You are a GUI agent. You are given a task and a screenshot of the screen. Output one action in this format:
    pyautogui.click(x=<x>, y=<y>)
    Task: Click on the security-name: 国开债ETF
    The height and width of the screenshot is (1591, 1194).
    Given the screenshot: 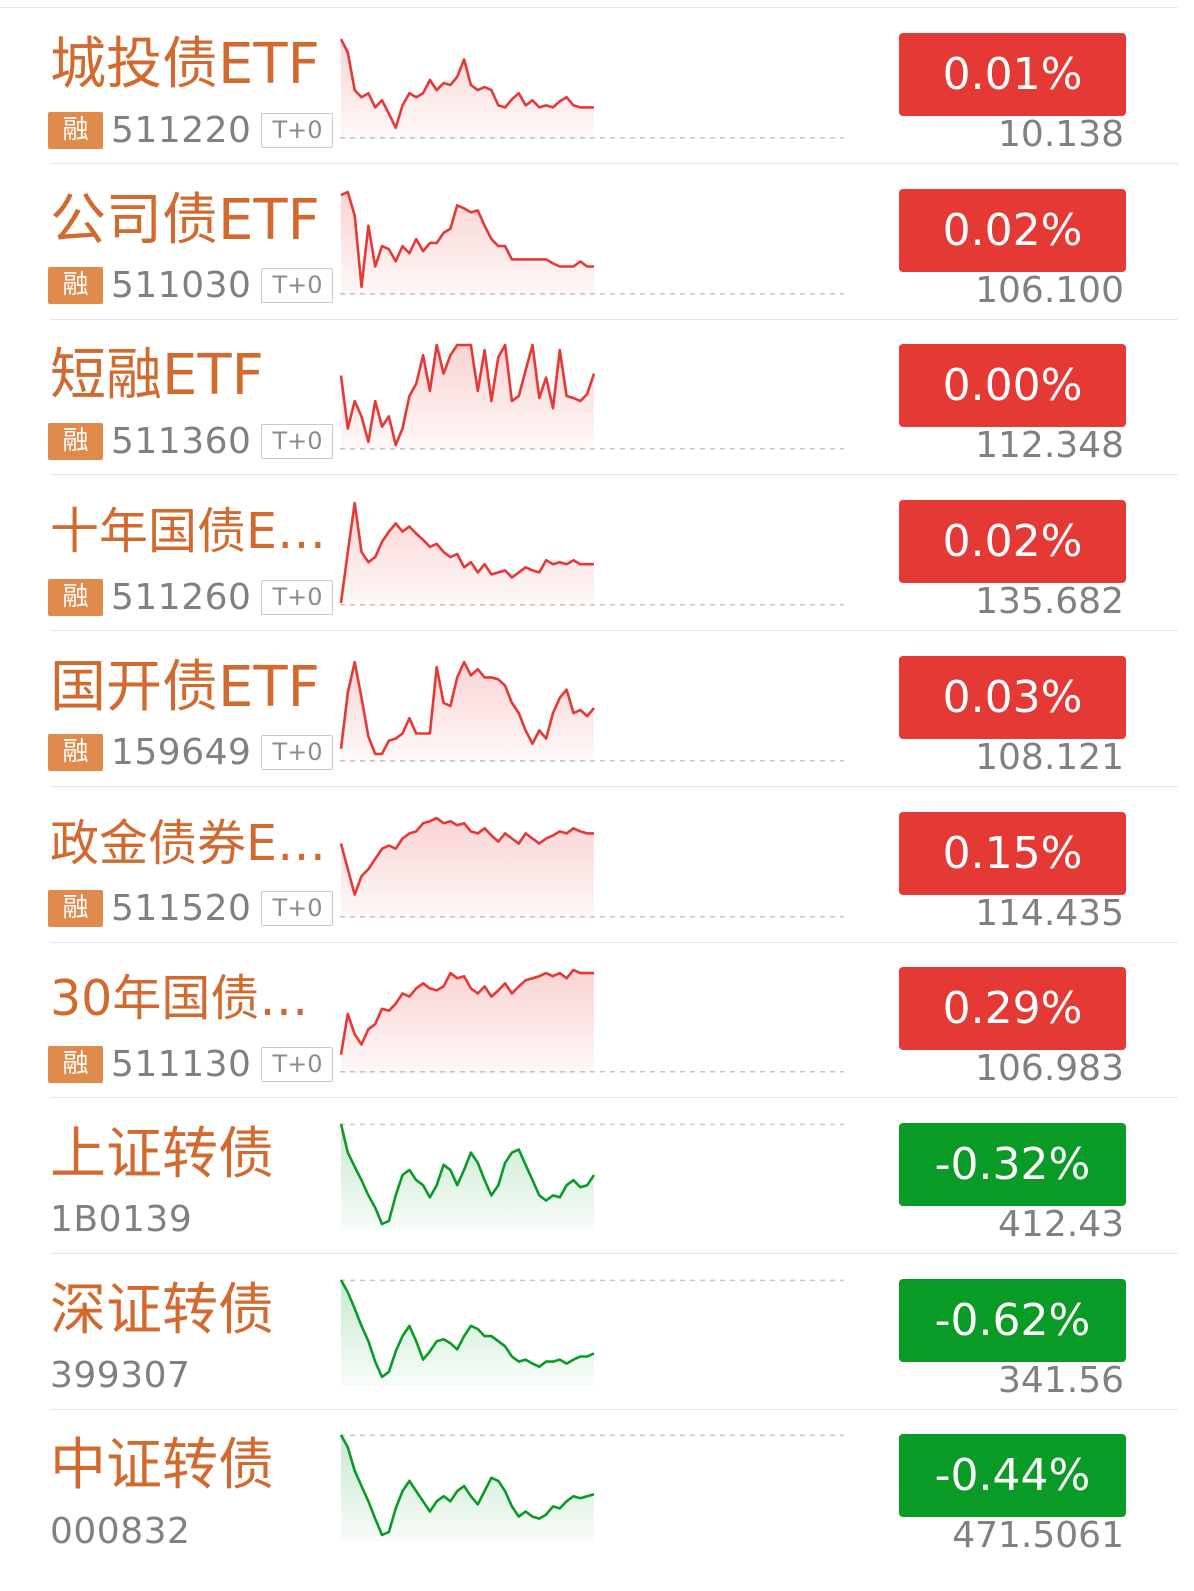 What is the action you would take?
    pyautogui.click(x=185, y=687)
    